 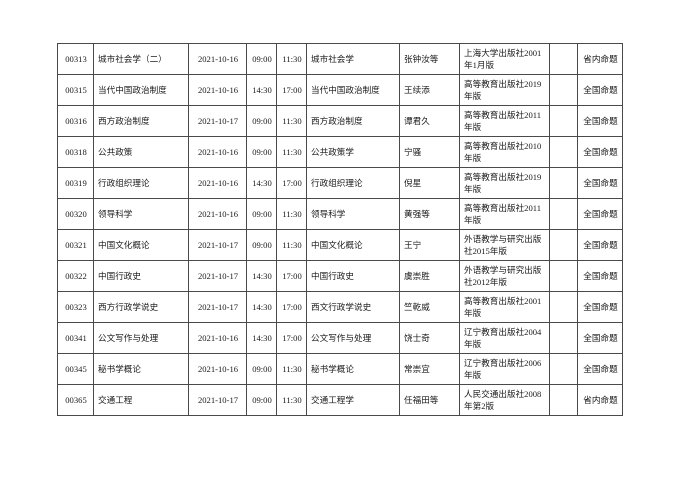 I want to click on cell-course-name: 中国文化概论, so click(x=141, y=245).